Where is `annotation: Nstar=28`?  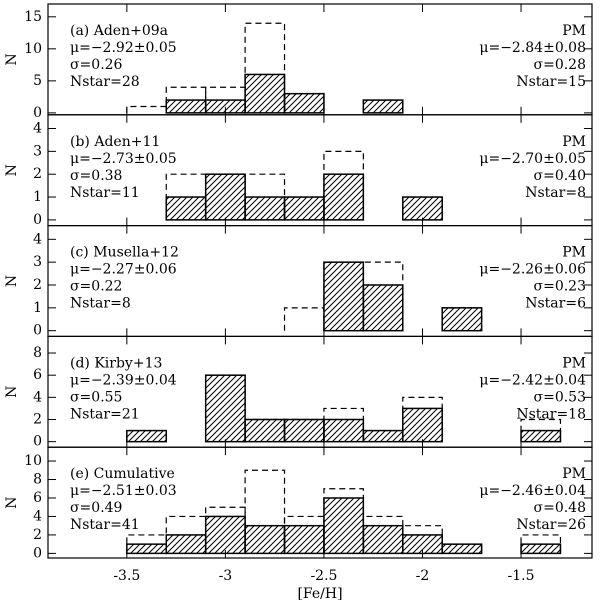
annotation: Nstar=28 is located at coordinates (105, 82).